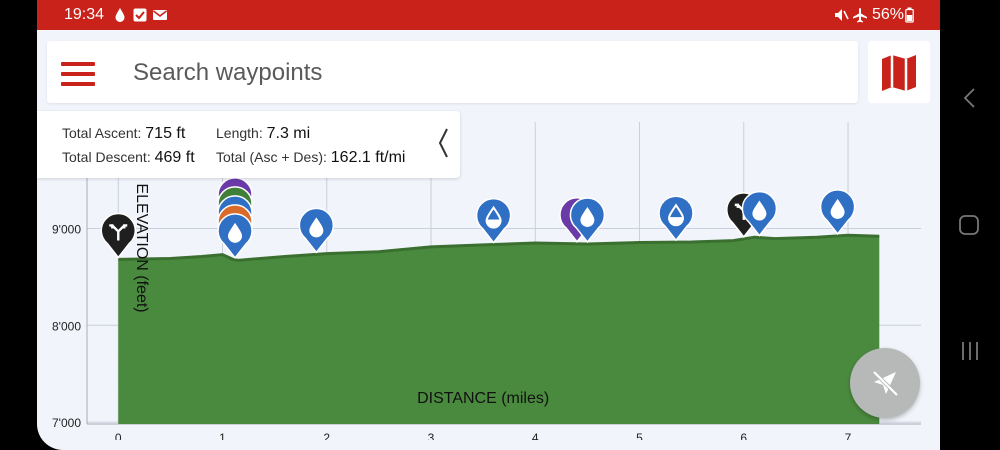 The image size is (1000, 450). Describe the element at coordinates (488, 15) in the screenshot. I see `status-bar: 19:34 56%` at that location.